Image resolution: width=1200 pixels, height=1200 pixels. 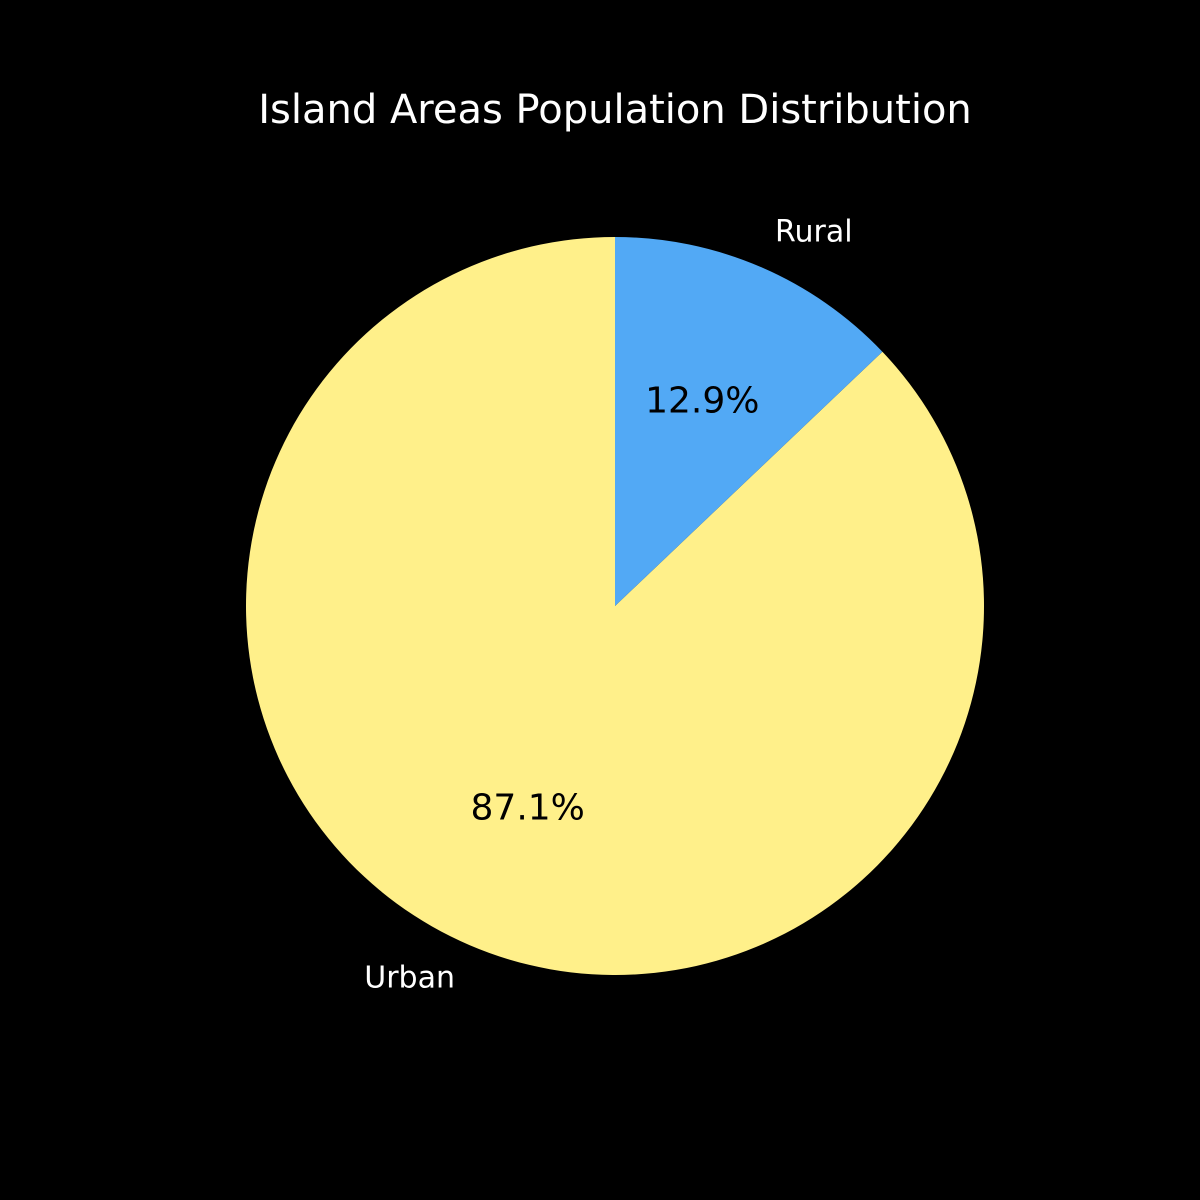 I want to click on chart-title: Island Areas Population Distribution, so click(x=615, y=110).